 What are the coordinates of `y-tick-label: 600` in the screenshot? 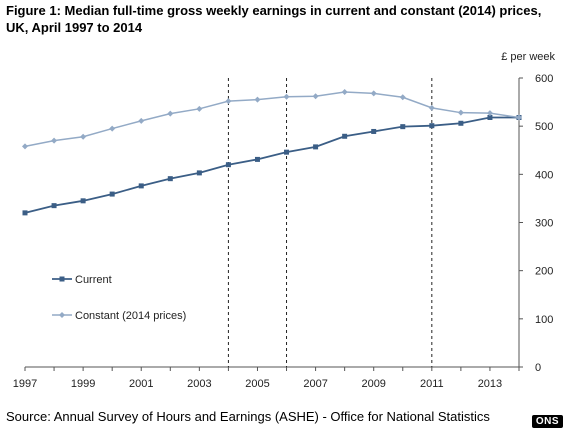 It's located at (544, 79).